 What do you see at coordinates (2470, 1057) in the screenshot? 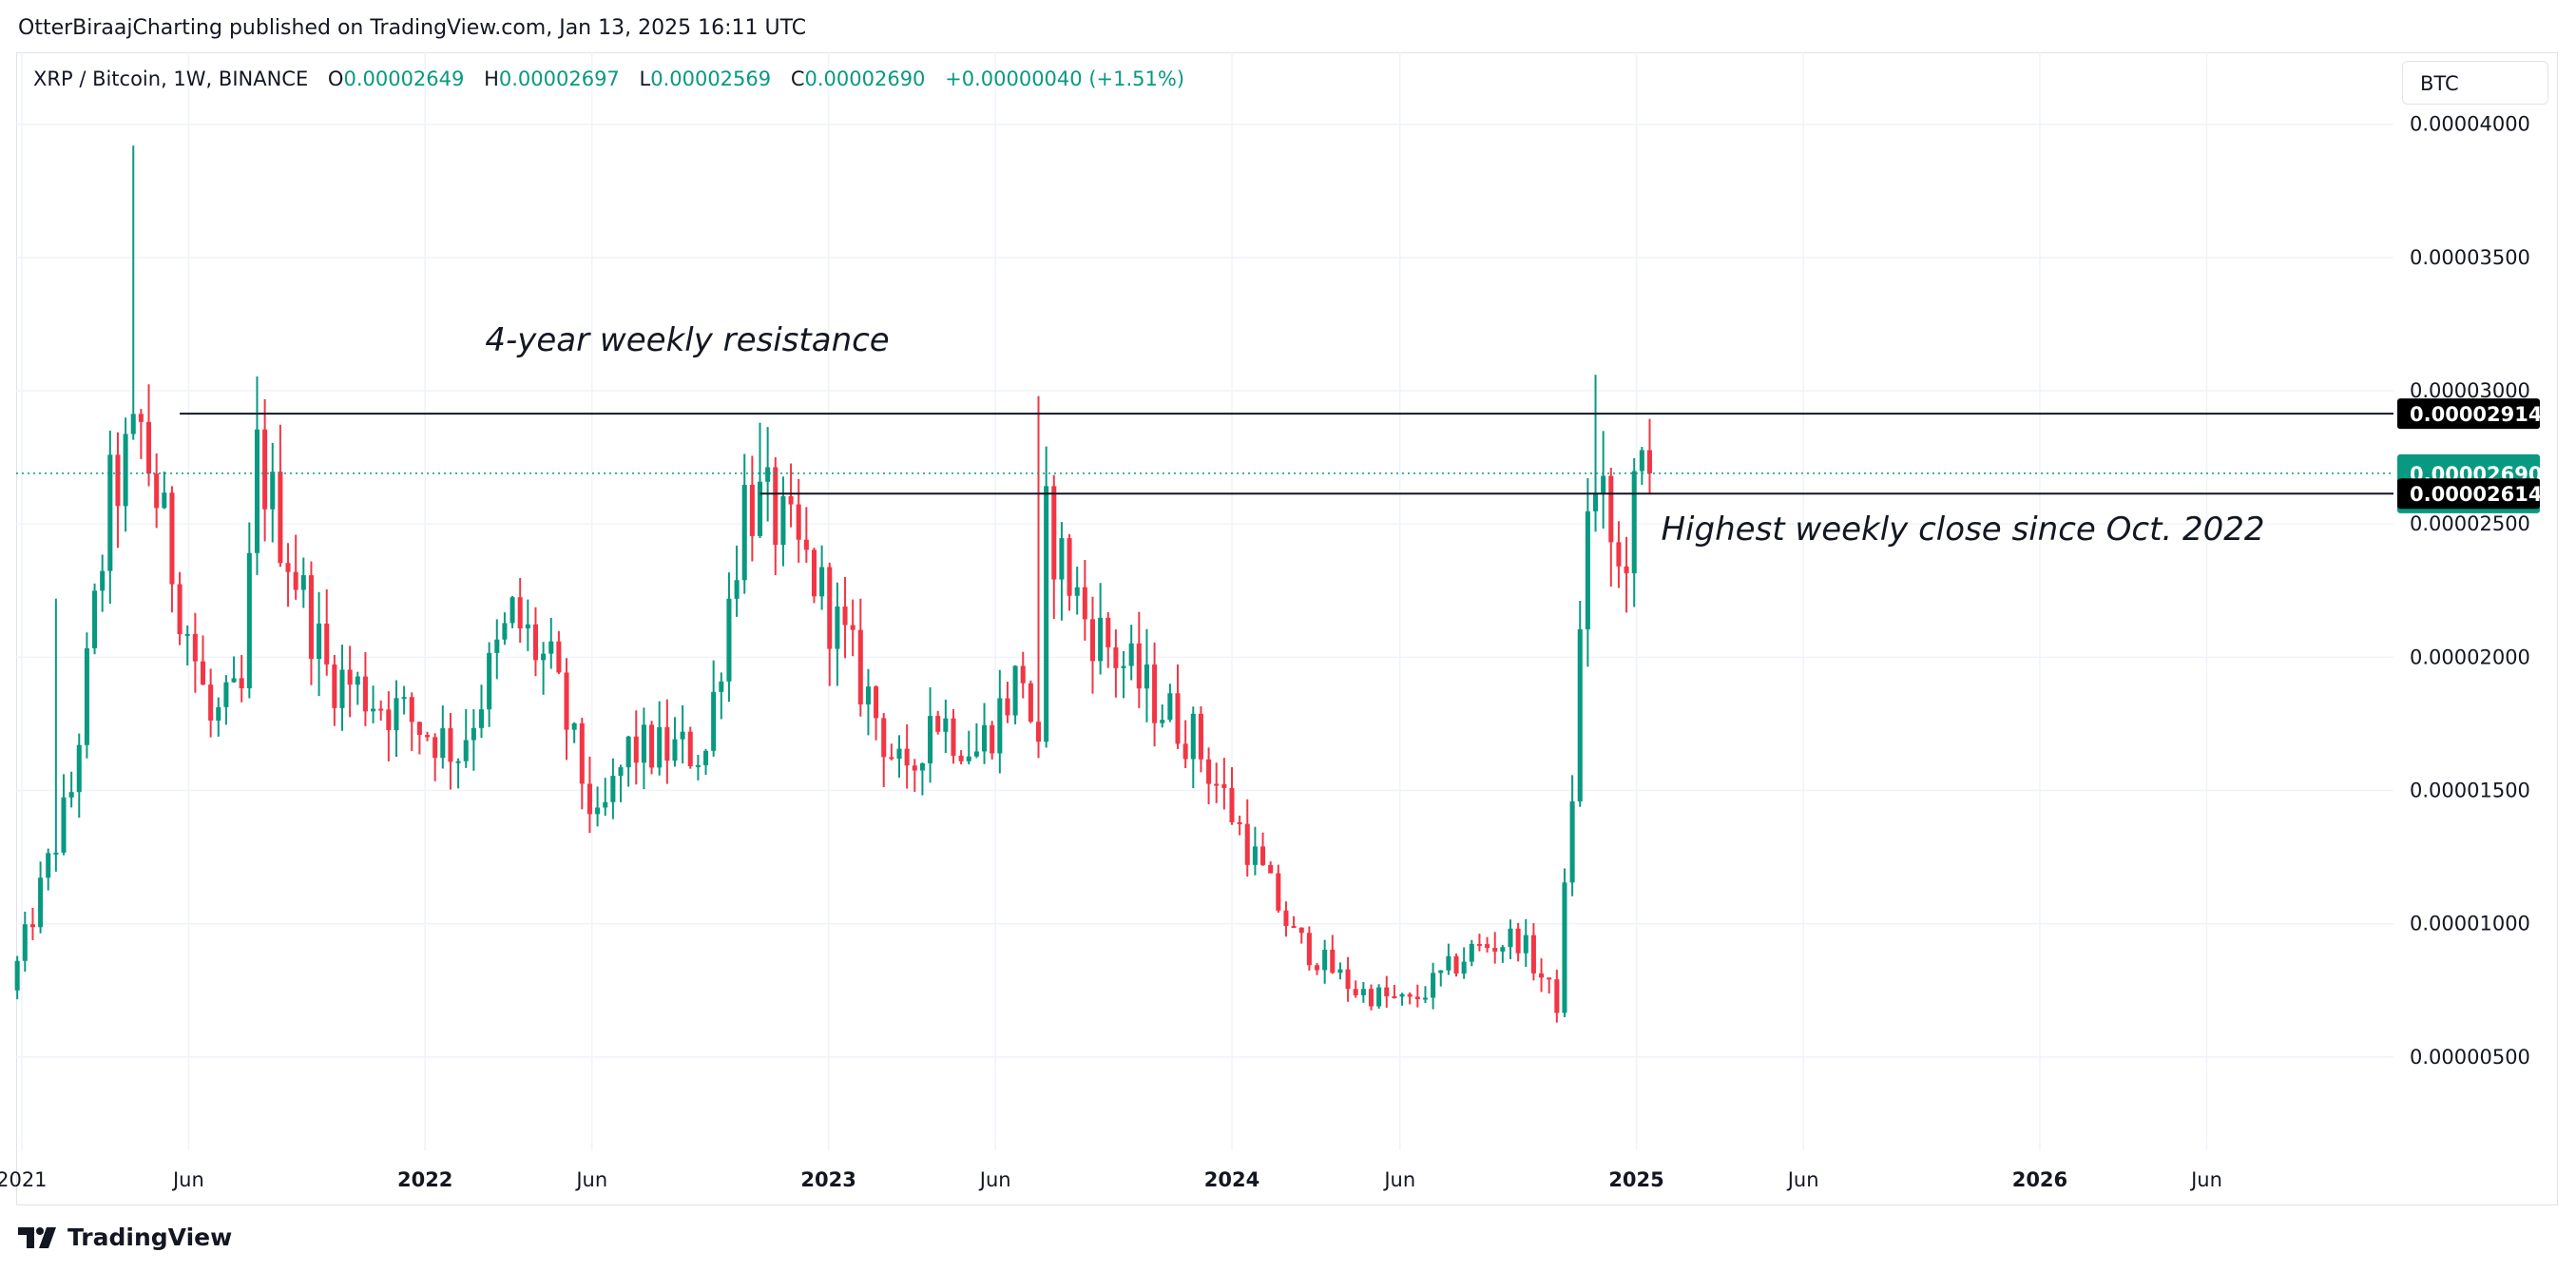
I see `y-tick-label: 0.00000500` at bounding box center [2470, 1057].